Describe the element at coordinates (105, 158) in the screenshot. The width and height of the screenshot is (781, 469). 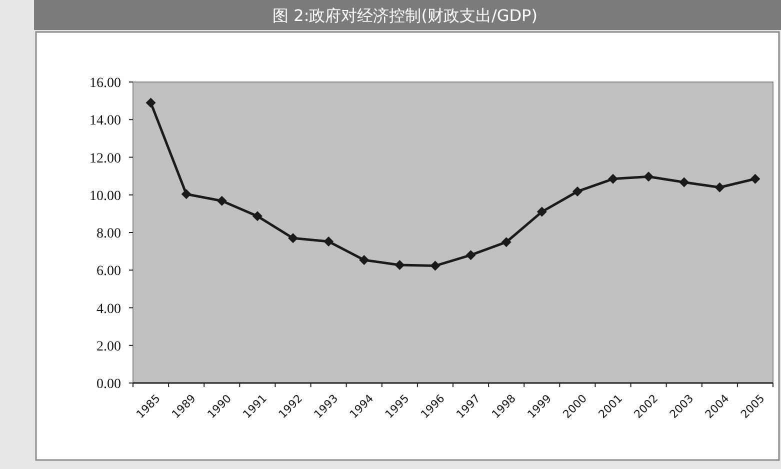
I see `y-tick-label: 12.00` at that location.